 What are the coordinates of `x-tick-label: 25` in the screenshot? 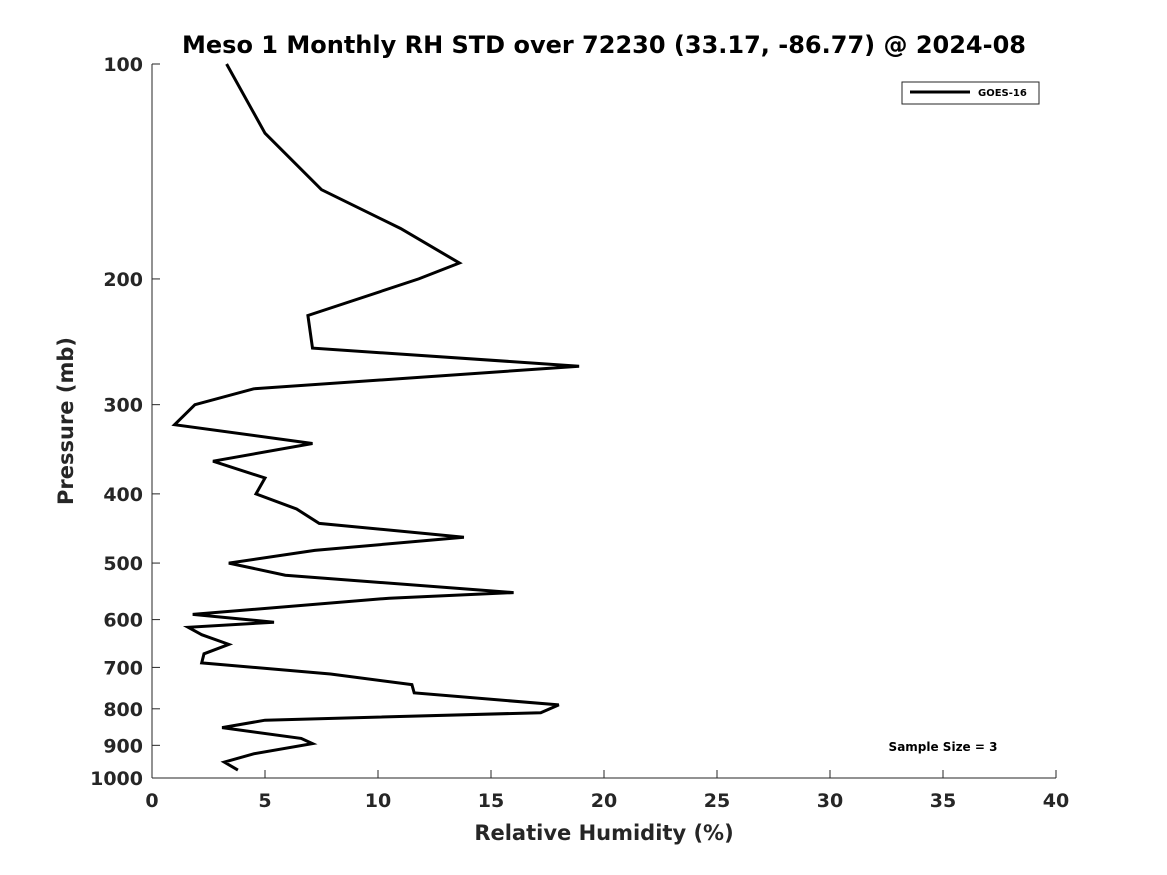 It's located at (717, 801).